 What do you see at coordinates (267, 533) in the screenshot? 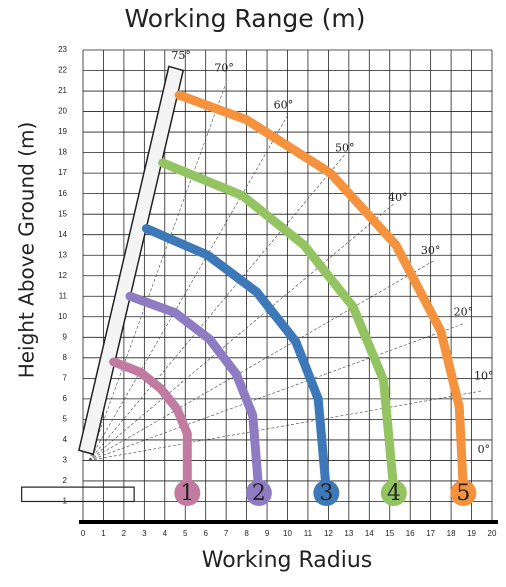
I see `x-tick-label: 9` at bounding box center [267, 533].